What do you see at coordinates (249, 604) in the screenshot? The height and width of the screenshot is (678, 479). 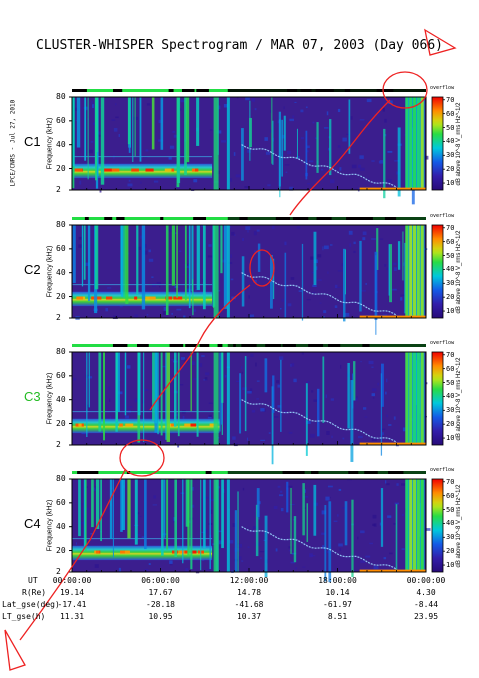 I see `orbit-value: -41.68` at bounding box center [249, 604].